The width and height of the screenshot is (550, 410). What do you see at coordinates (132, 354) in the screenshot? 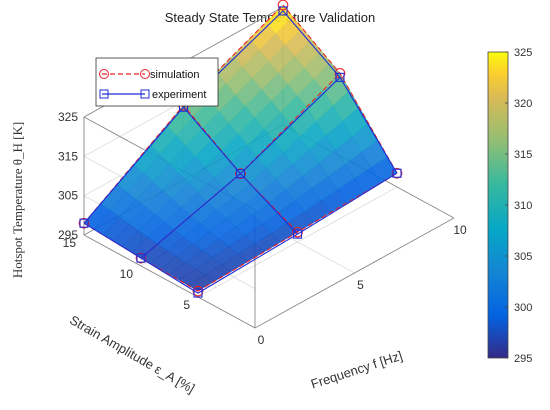
I see `y-axis-label: Strain Amplitude ε_A [%]` at bounding box center [132, 354].